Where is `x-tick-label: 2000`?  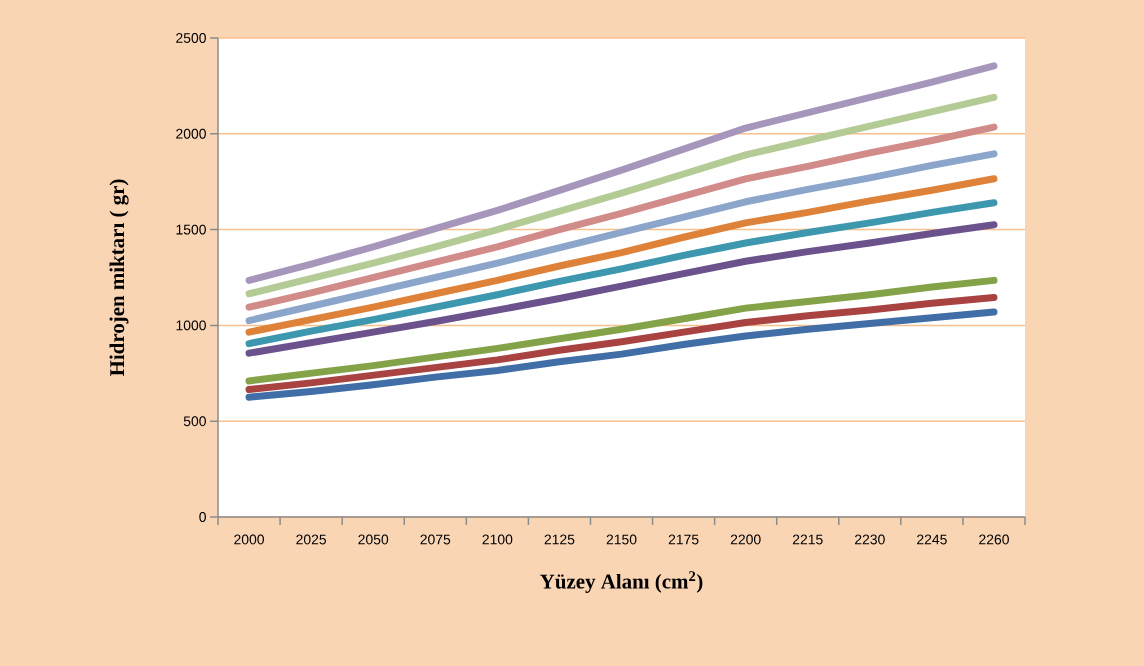 x-tick-label: 2000 is located at coordinates (249, 539).